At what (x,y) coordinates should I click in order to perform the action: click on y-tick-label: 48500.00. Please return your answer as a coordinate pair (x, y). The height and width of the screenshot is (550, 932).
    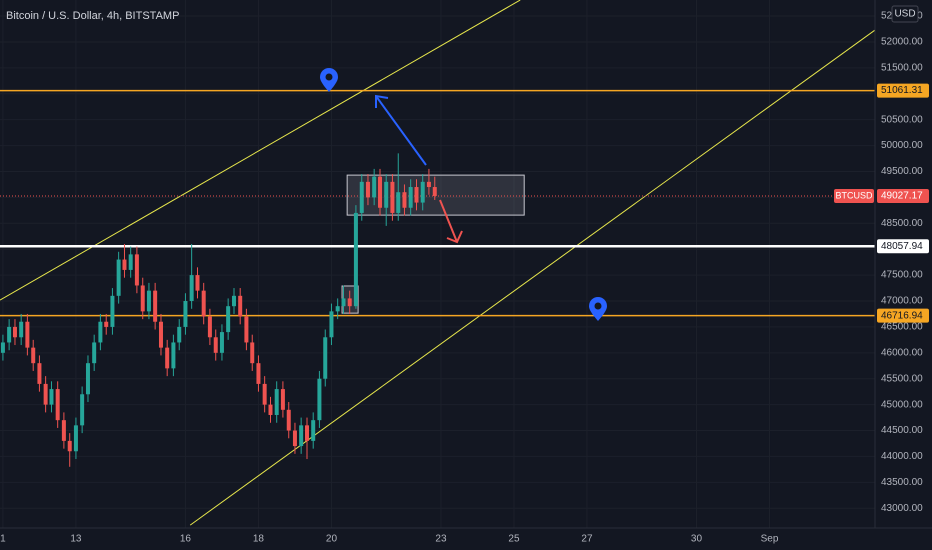
    Looking at the image, I should click on (902, 223).